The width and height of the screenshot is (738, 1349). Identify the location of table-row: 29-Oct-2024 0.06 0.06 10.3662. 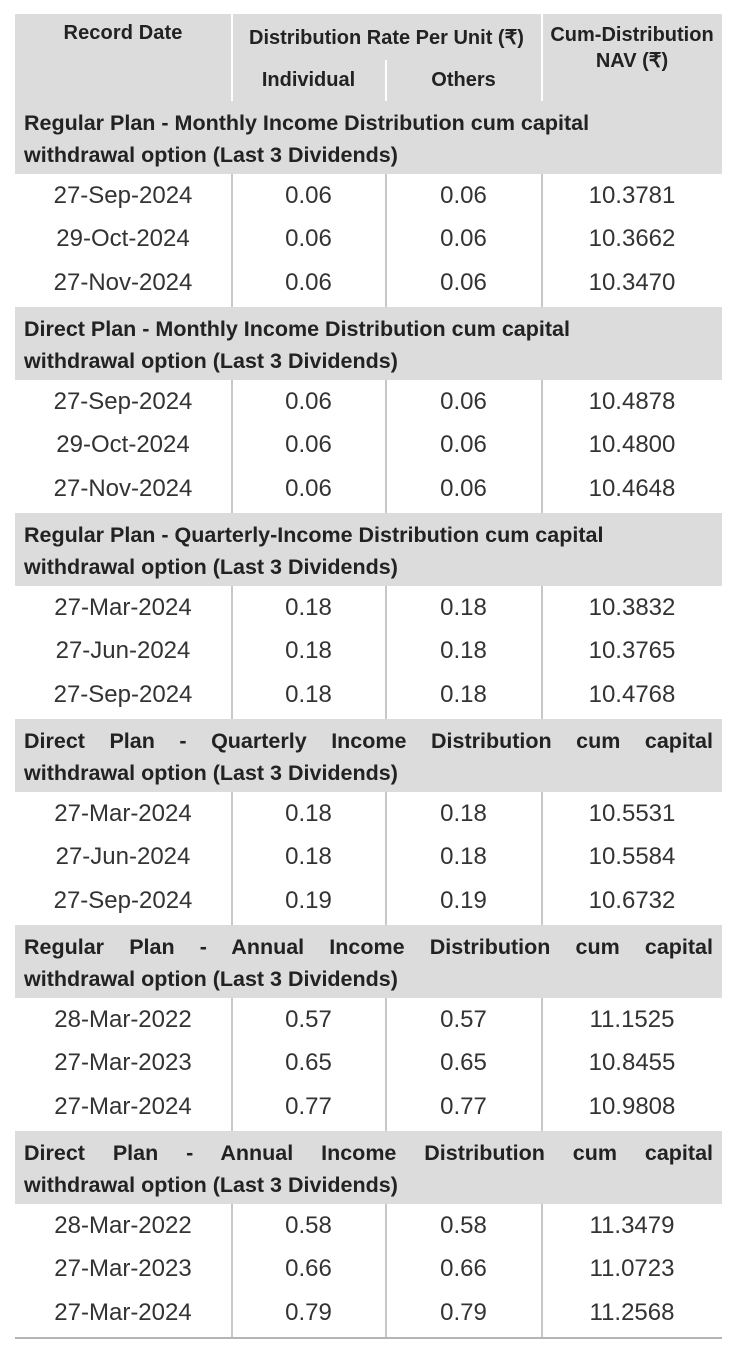
(368, 240).